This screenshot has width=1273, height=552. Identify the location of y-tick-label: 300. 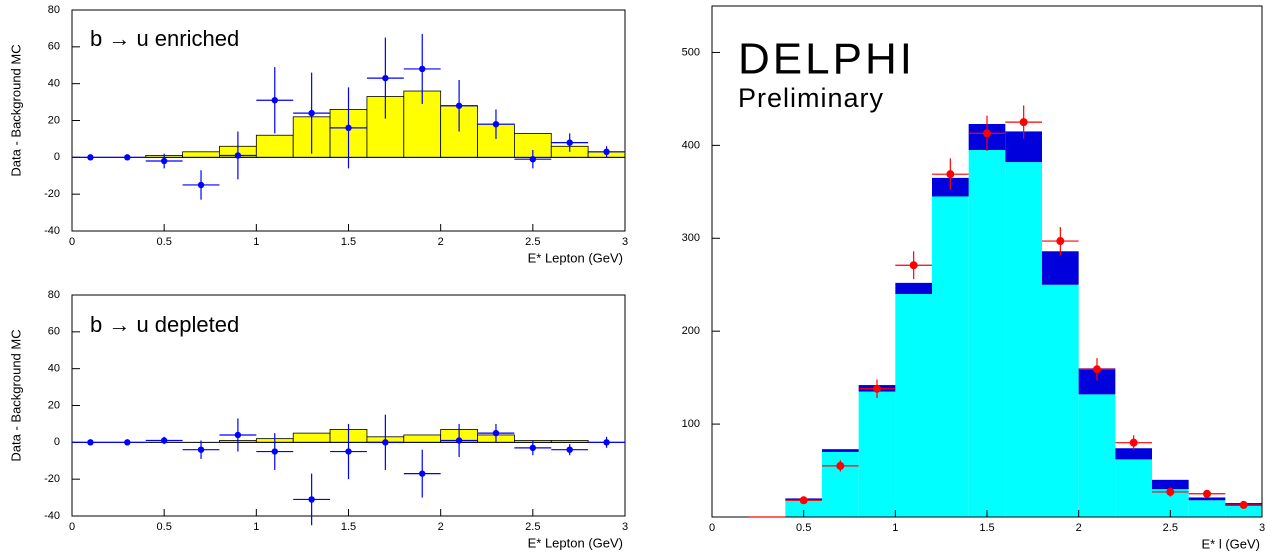
(691, 238).